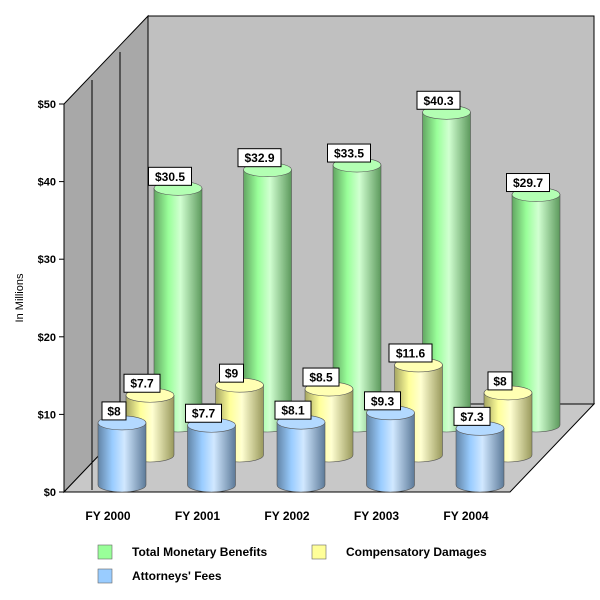 Image resolution: width=600 pixels, height=600 pixels. Describe the element at coordinates (197, 516) in the screenshot. I see `x-tick-label: FY 2001` at that location.